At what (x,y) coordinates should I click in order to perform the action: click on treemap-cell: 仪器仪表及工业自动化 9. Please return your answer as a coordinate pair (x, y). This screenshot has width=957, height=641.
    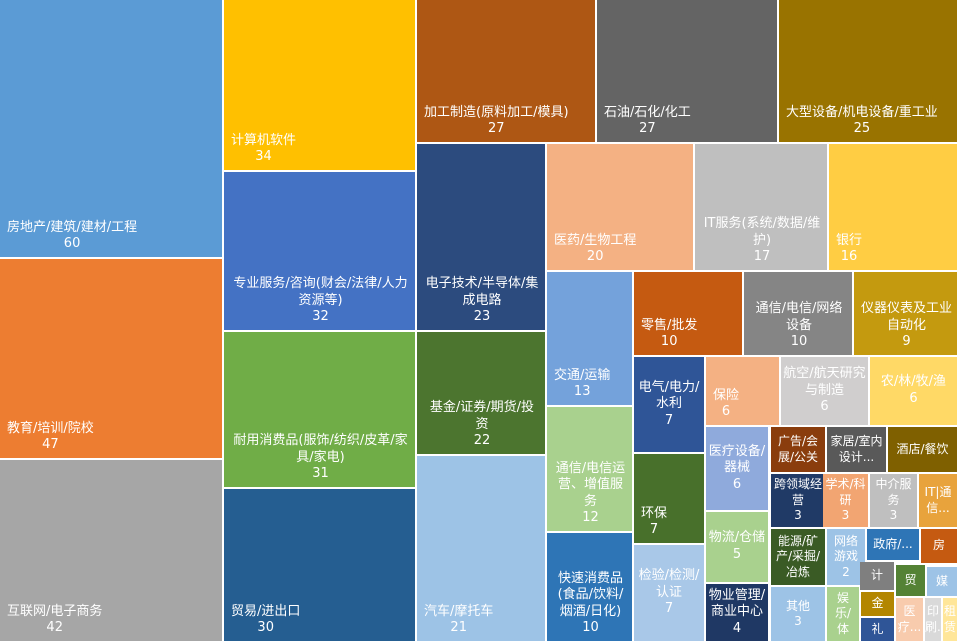
    Looking at the image, I should click on (905, 313).